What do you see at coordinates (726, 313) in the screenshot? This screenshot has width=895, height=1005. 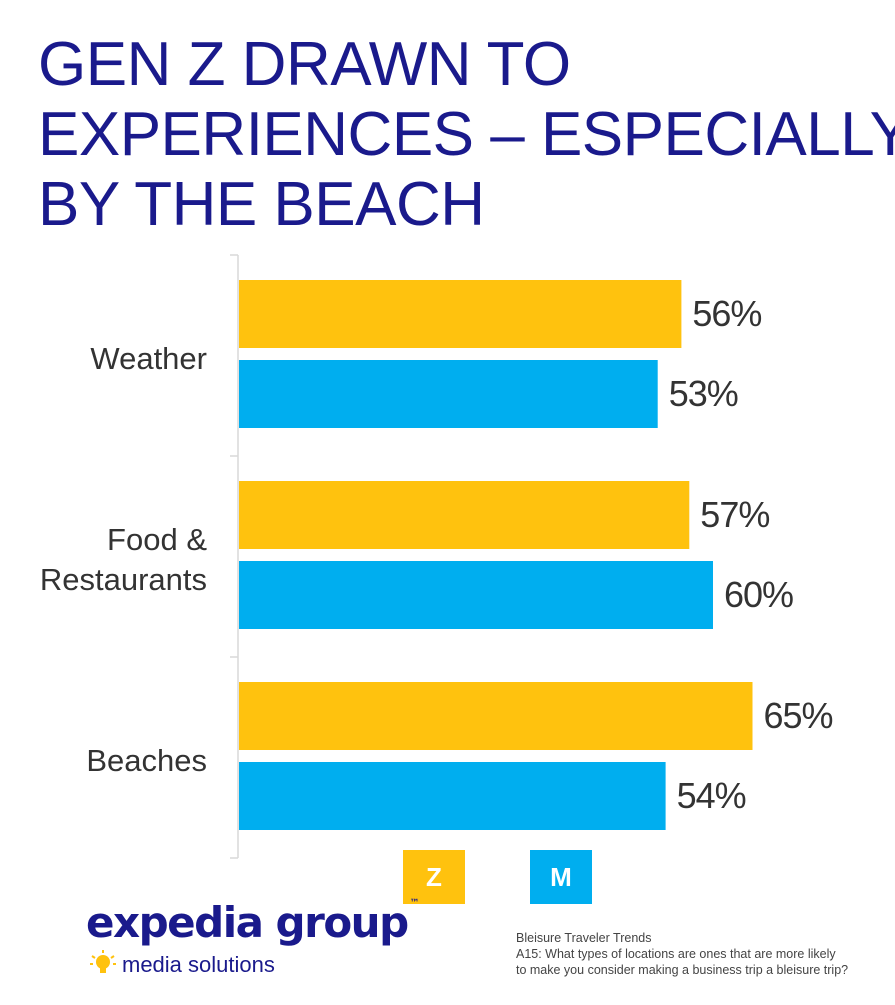 I see `data-label: 56%` at bounding box center [726, 313].